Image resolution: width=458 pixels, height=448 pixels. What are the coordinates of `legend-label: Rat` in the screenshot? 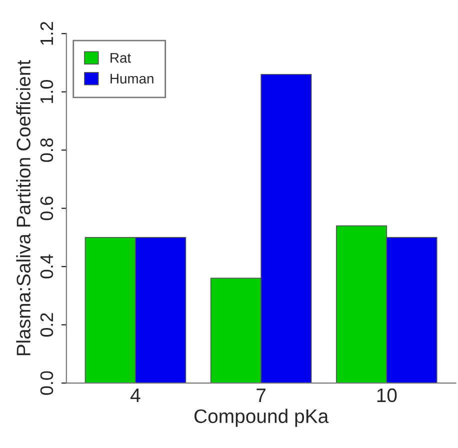 It's located at (120, 58).